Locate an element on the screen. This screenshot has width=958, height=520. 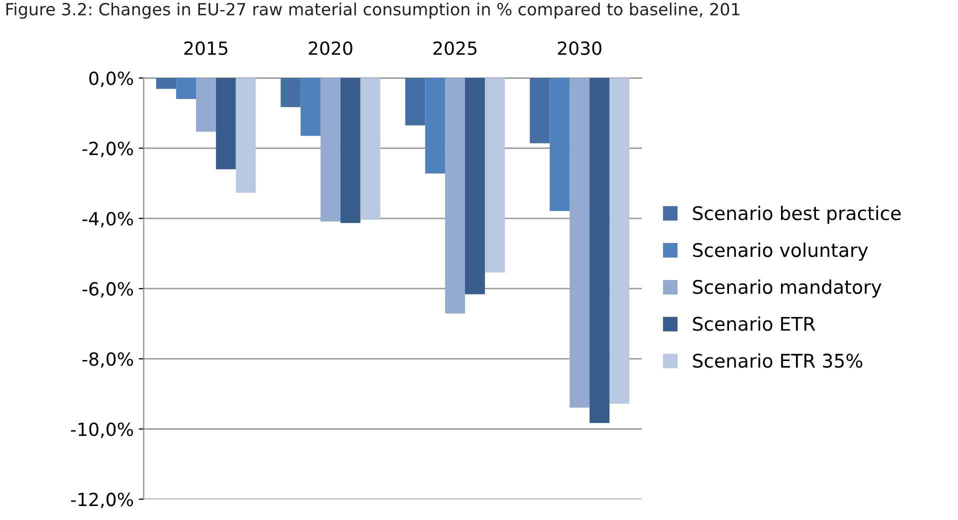
y-tick-label: -2,0% is located at coordinates (107, 150).